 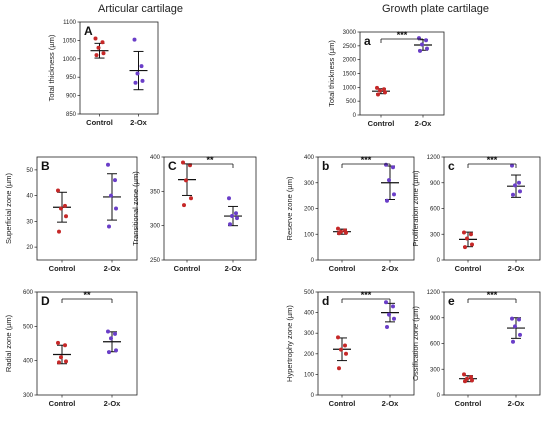 I want to click on panel-0-letter: A, so click(x=88, y=31).